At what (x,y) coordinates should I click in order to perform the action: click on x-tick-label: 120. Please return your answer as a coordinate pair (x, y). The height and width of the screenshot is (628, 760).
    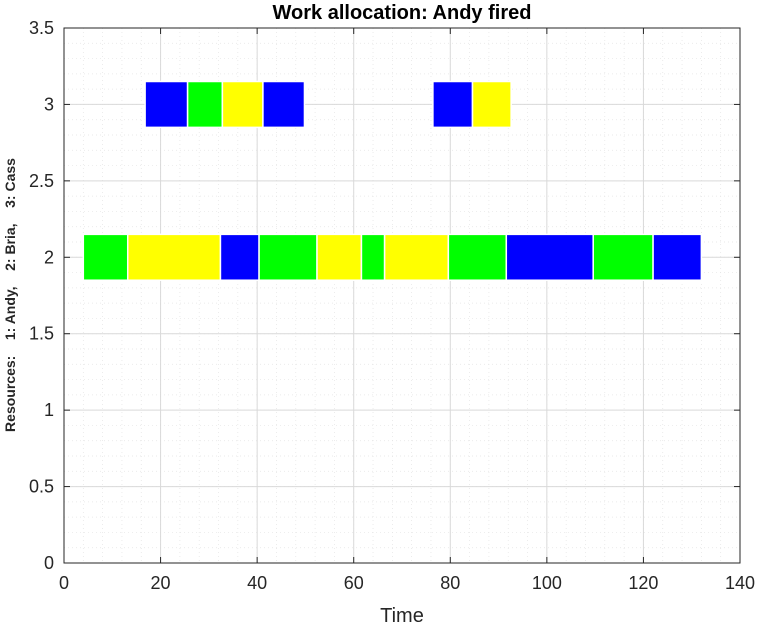
    Looking at the image, I should click on (643, 583).